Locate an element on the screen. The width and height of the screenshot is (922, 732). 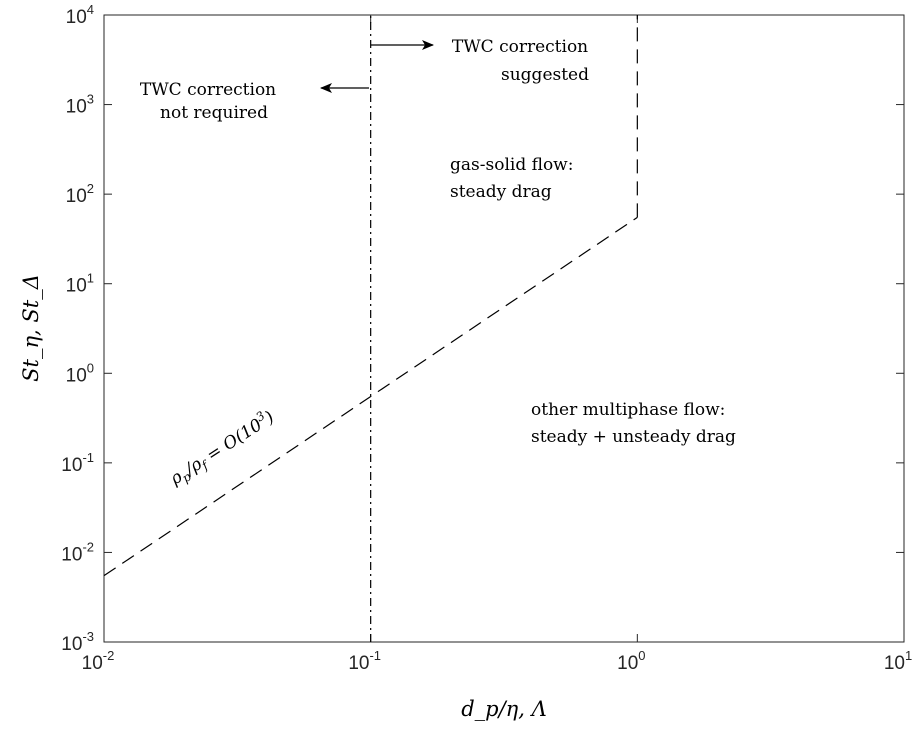
y-tick-label: 10⁰ is located at coordinates (80, 373).